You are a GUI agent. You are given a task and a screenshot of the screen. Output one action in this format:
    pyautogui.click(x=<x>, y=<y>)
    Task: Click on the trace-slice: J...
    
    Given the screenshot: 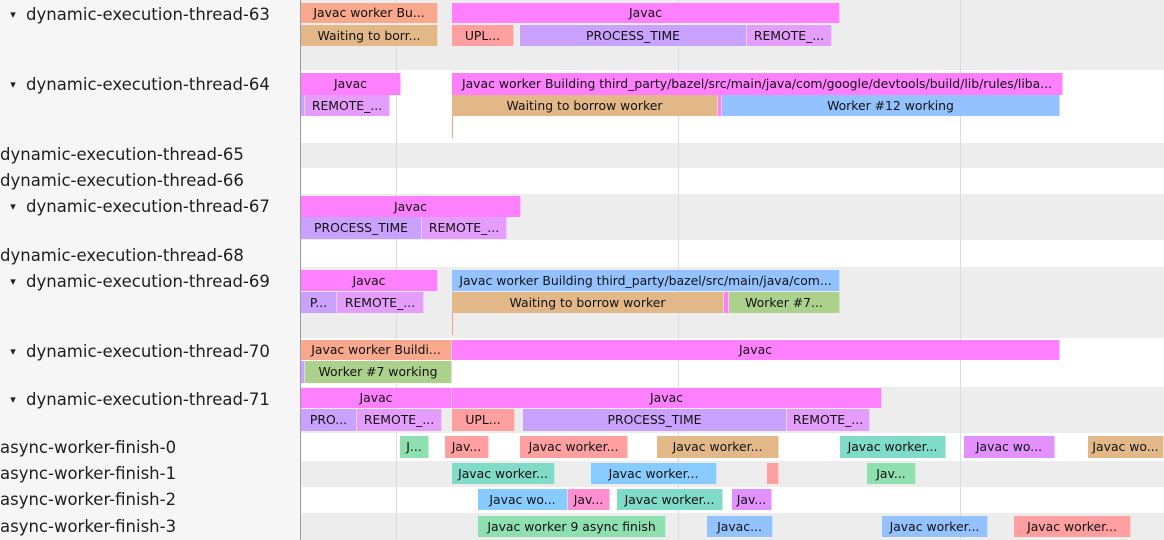 What is the action you would take?
    pyautogui.click(x=414, y=447)
    